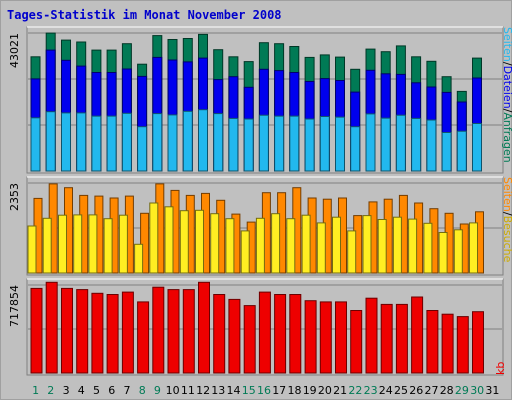 This screenshot has width=512, height=401. Describe the element at coordinates (234, 390) in the screenshot. I see `x-tick-day-14: 14` at that location.